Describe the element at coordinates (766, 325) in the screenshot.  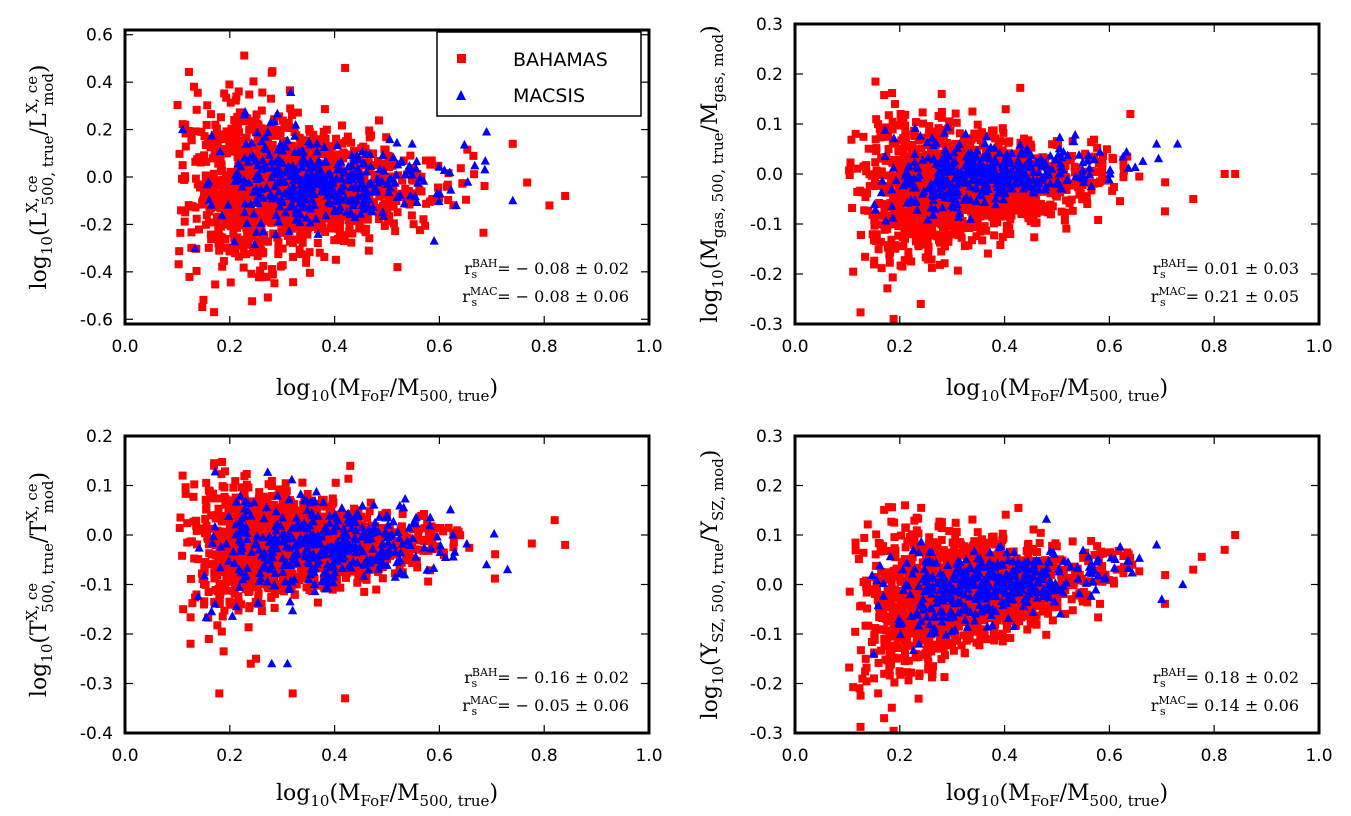
I see `y-tick-label: -0.3` at that location.